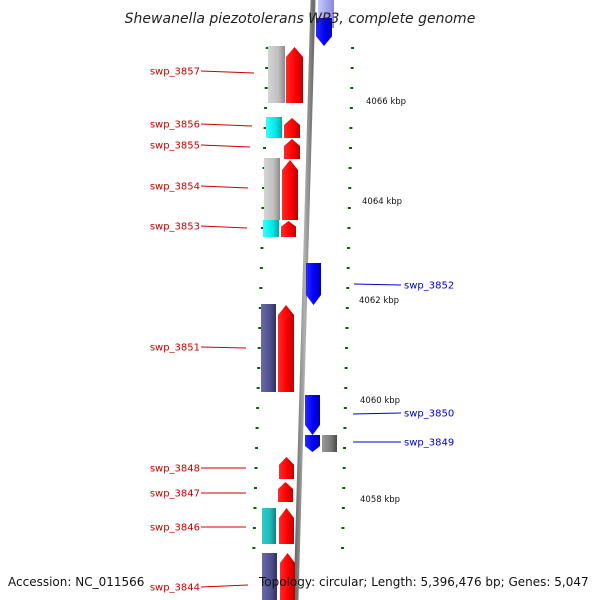  What do you see at coordinates (380, 500) in the screenshot?
I see `kbp-label: 4058 kbp` at bounding box center [380, 500].